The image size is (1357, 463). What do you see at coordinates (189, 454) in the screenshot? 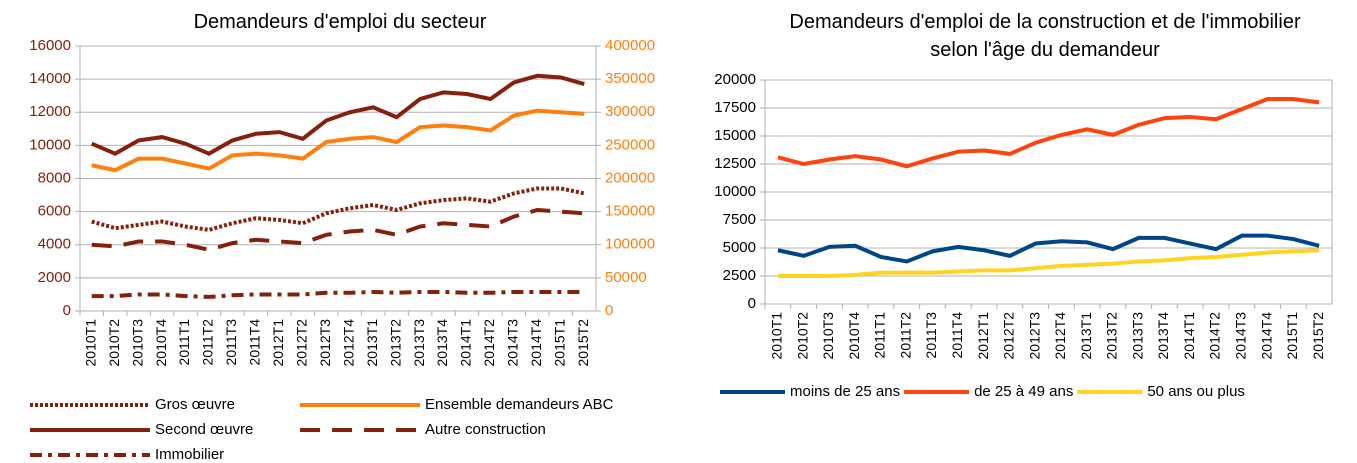
I see `legend-label: Immobilier` at bounding box center [189, 454].